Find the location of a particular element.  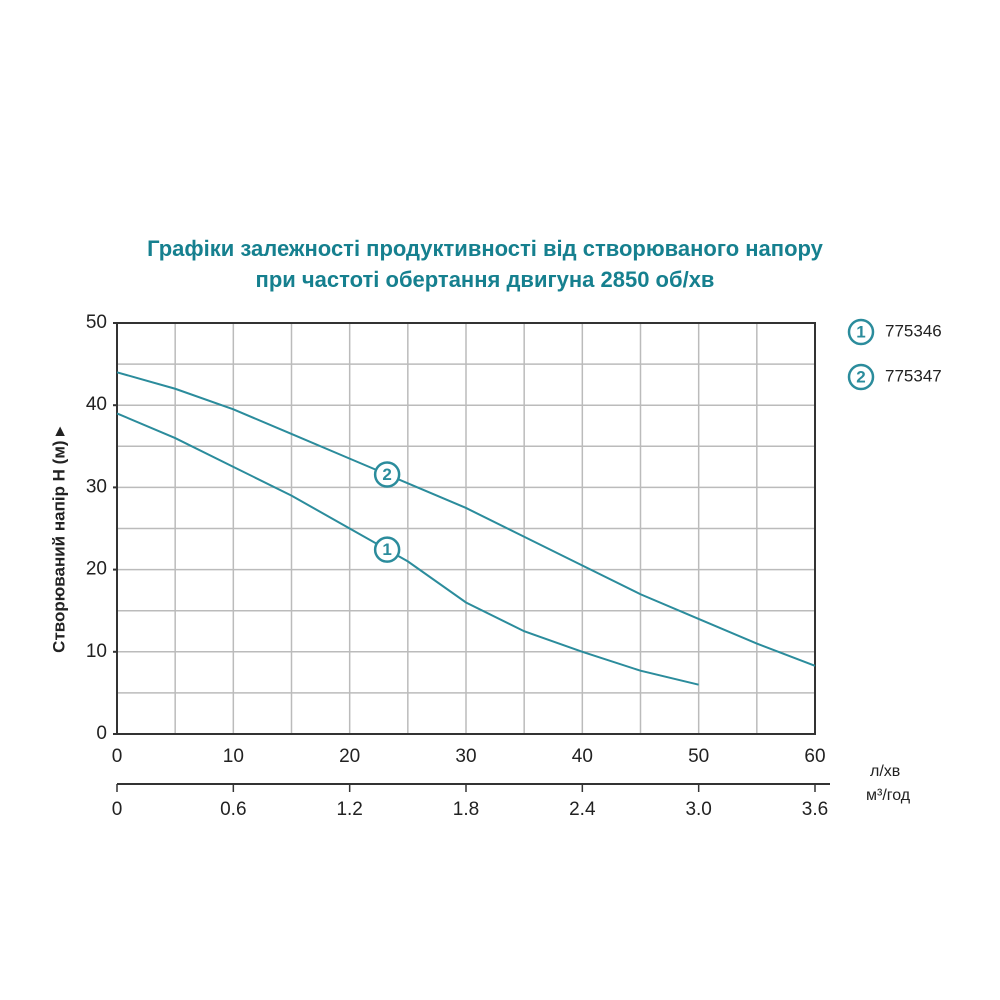

x-tick-label: 30 is located at coordinates (465, 756).